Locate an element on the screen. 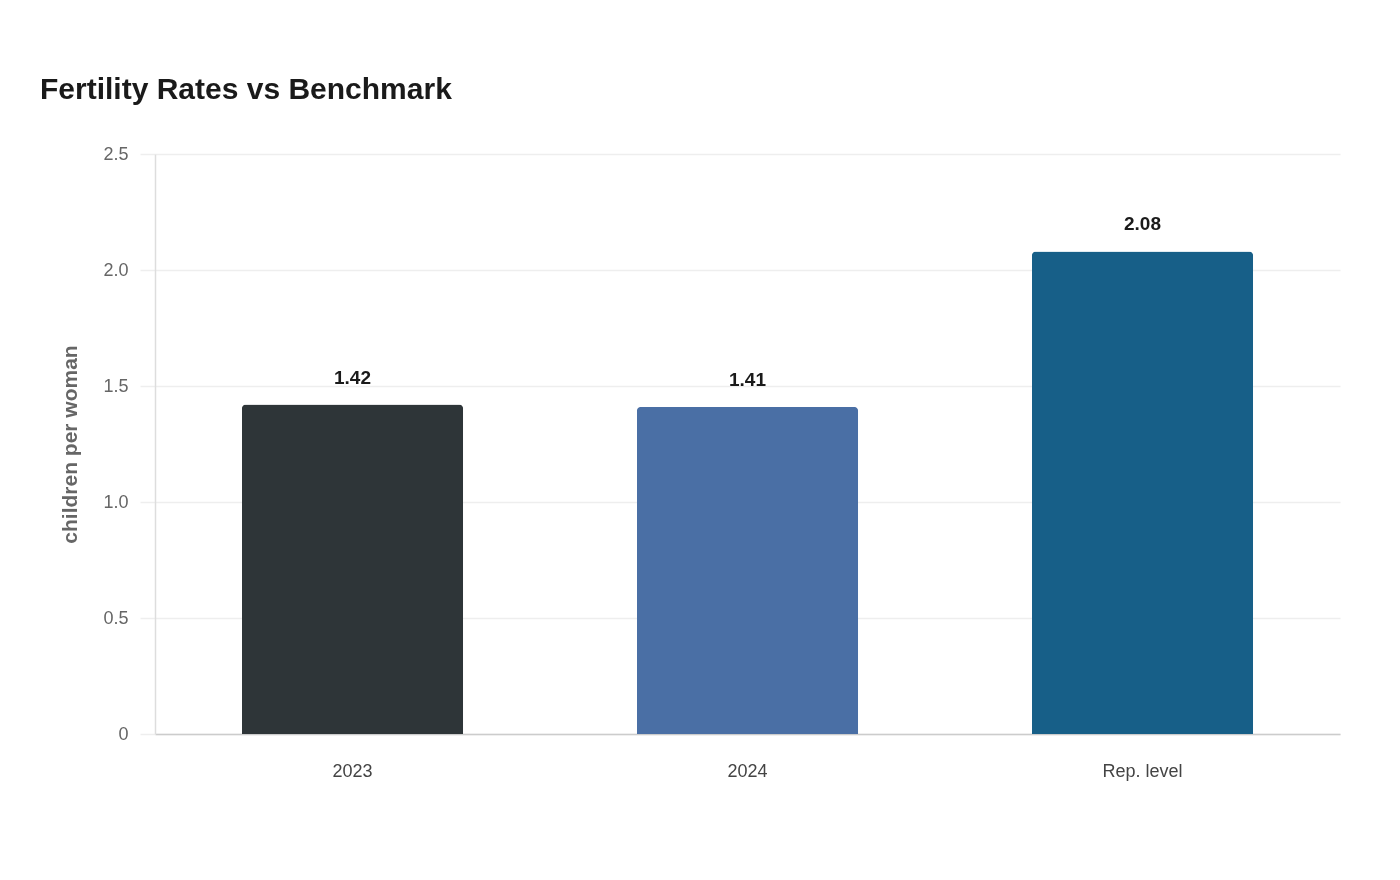 This screenshot has width=1400, height=880. x-tick-label: 2024 is located at coordinates (747, 770).